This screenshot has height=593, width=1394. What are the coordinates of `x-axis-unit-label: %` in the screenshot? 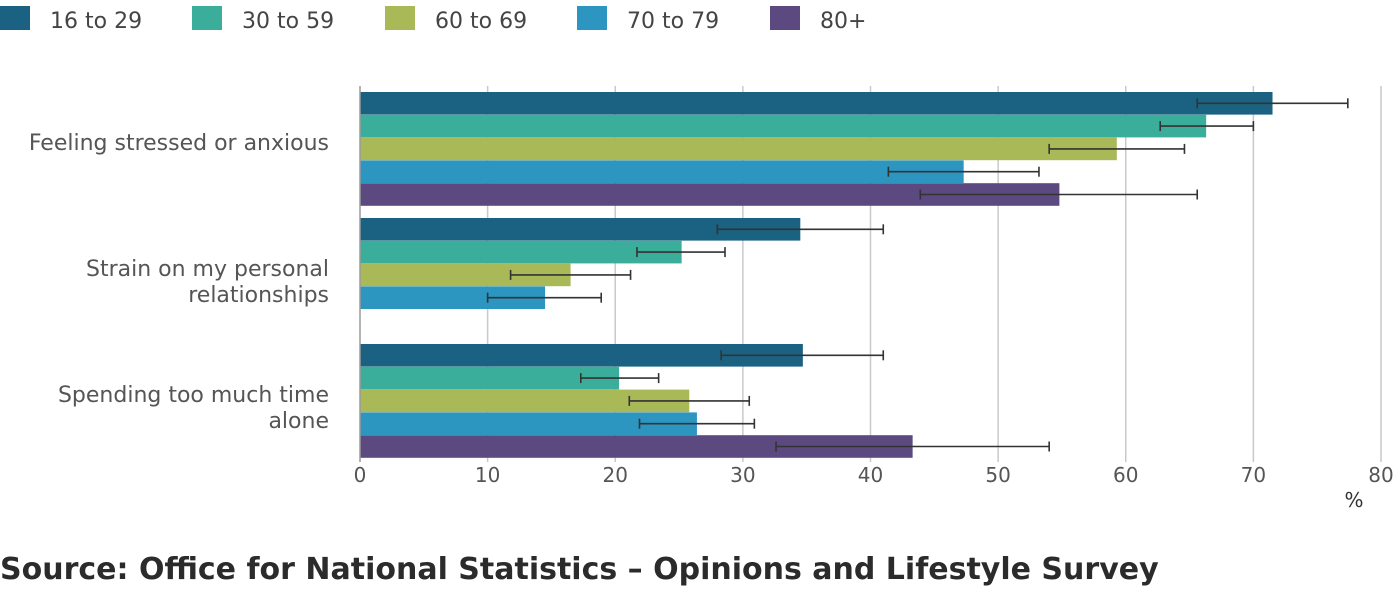 It's located at (1353, 500).